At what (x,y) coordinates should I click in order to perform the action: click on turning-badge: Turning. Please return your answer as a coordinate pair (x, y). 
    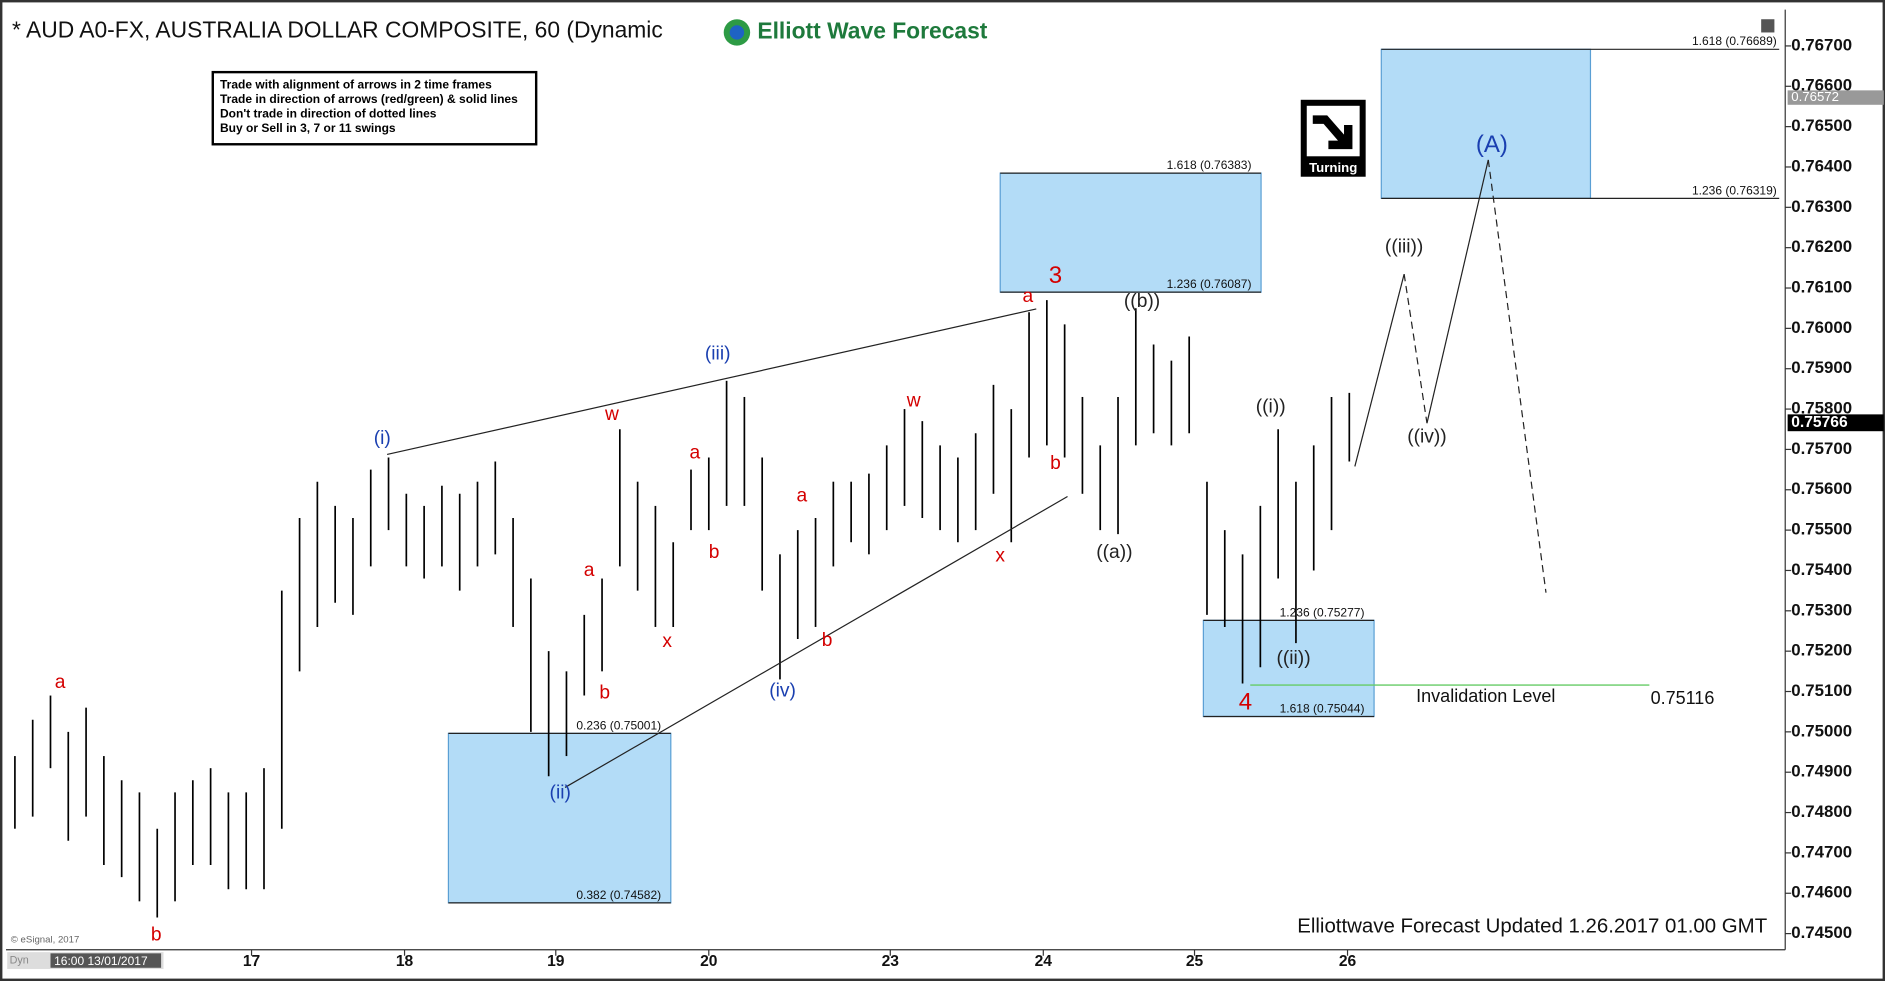
    Looking at the image, I should click on (1333, 138).